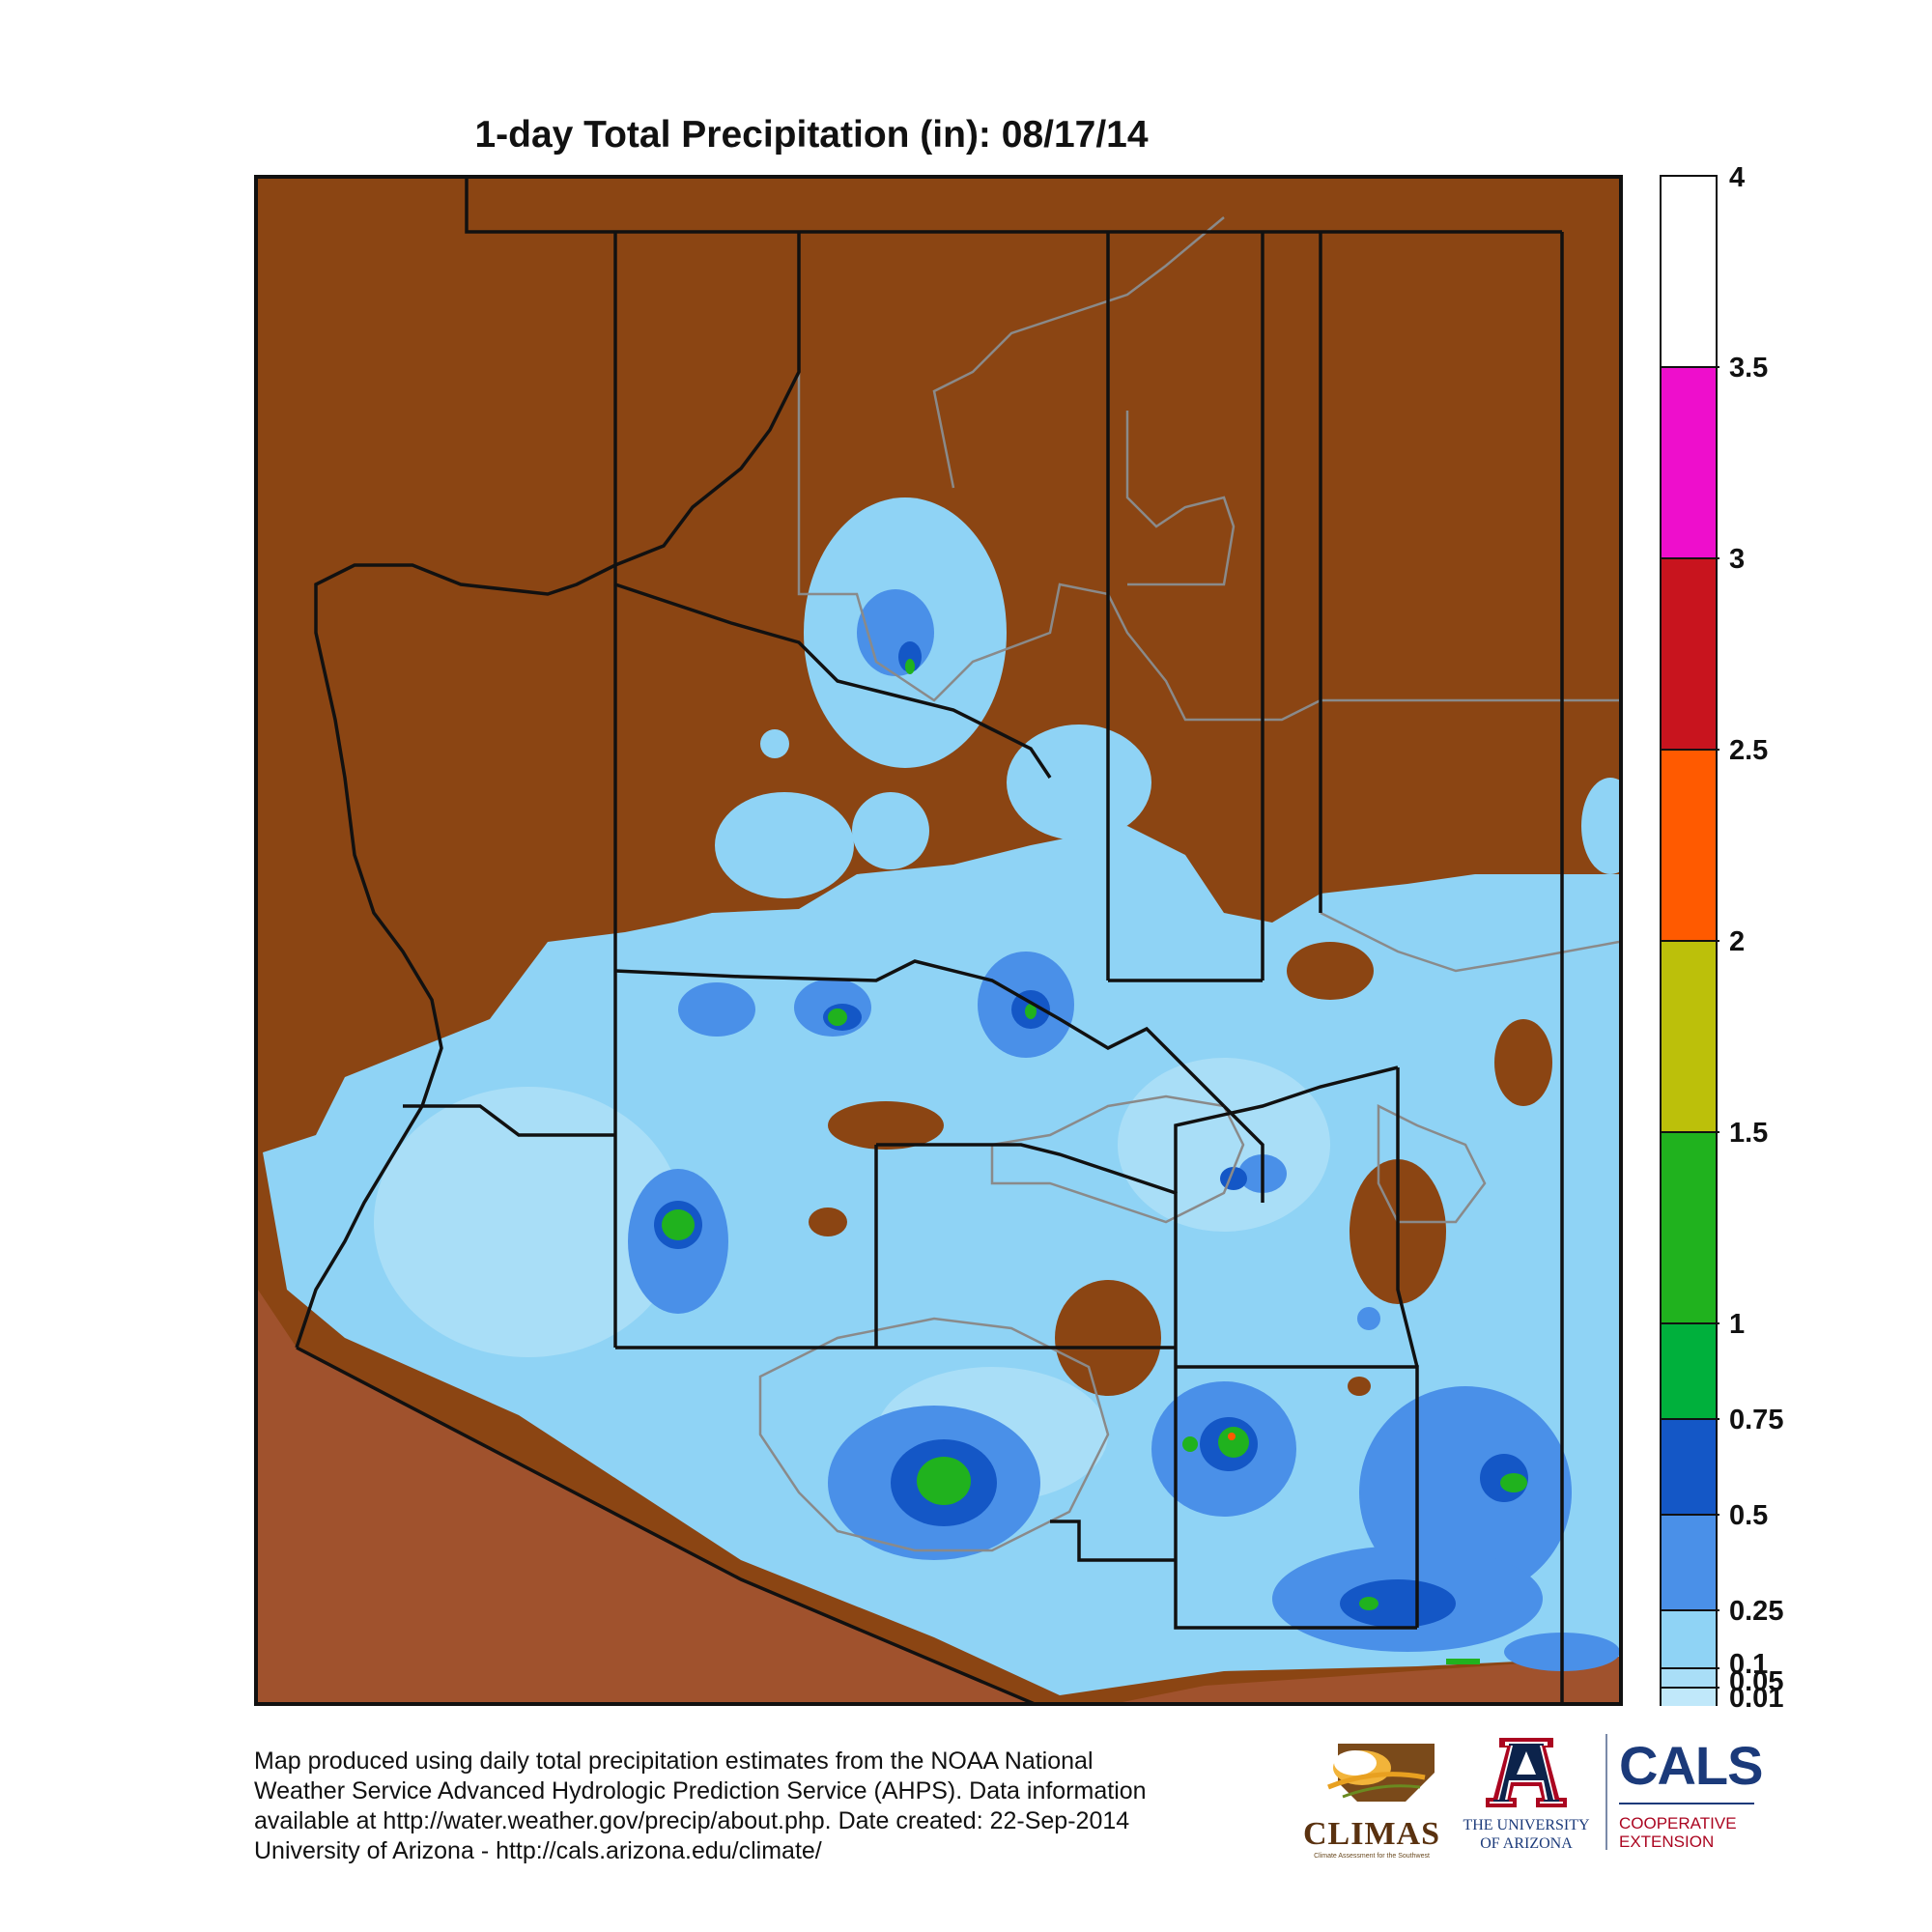 The image size is (1932, 1932). What do you see at coordinates (1749, 368) in the screenshot?
I see `legend-label-3-5: 3.5` at bounding box center [1749, 368].